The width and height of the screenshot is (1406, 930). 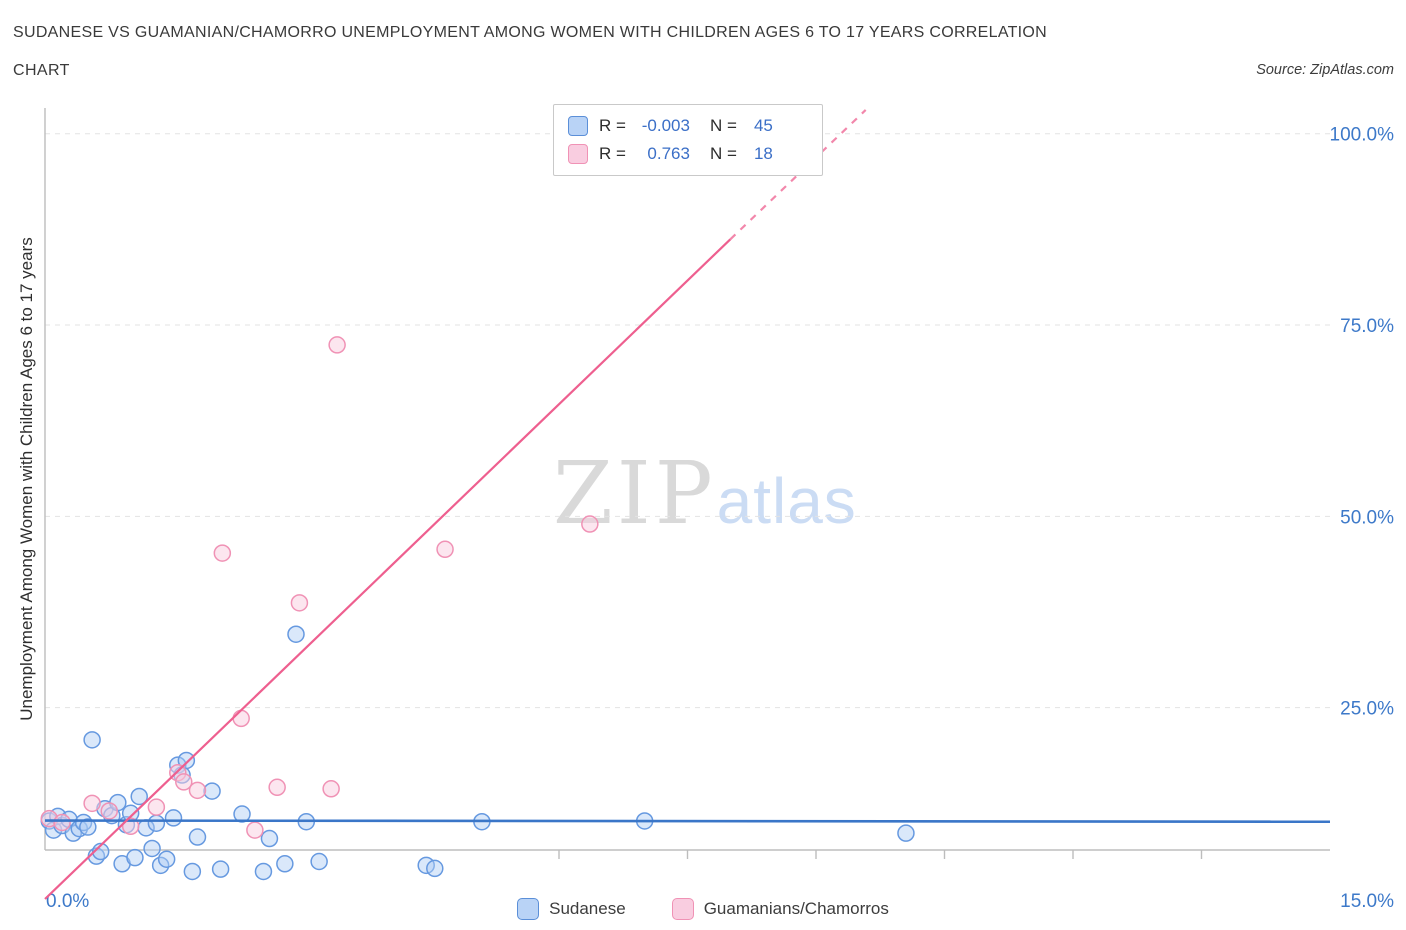 I want to click on correlation-legend: R = -0.003 N = 45 R = 0.763 N = 18, so click(x=688, y=140).